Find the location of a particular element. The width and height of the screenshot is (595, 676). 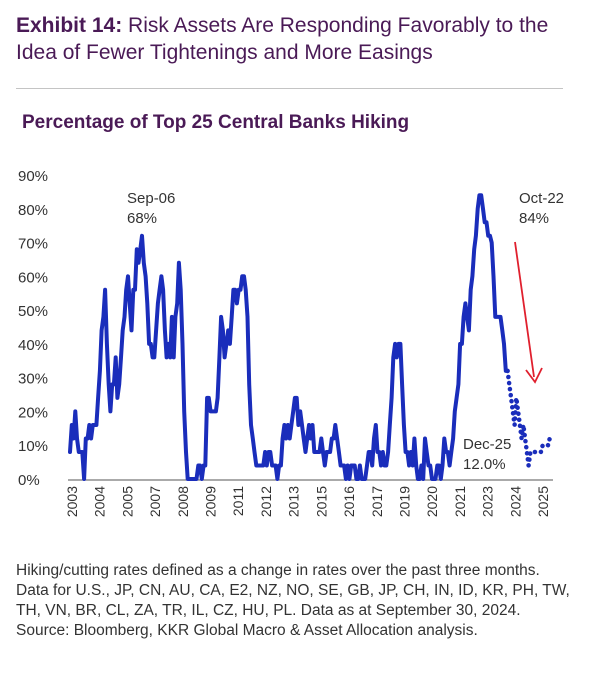

x-tick-label: 2023 is located at coordinates (488, 501).